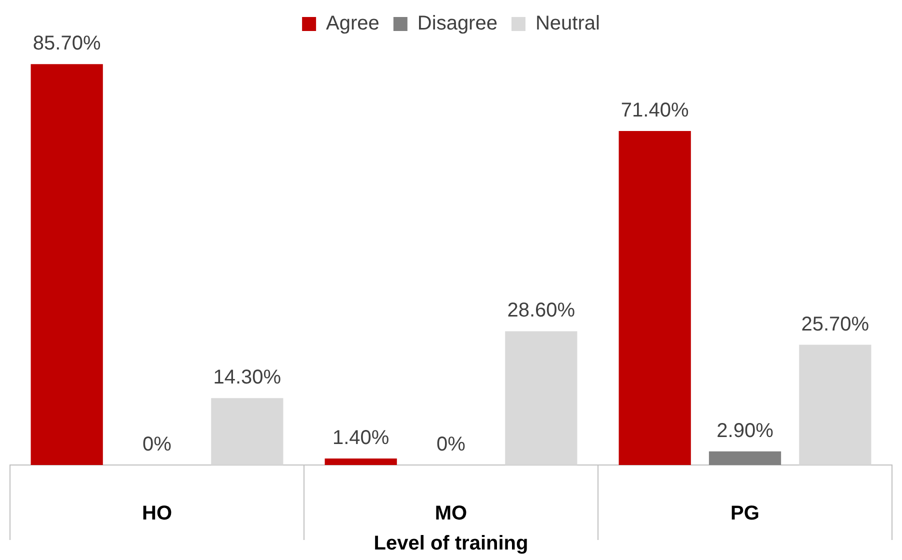  I want to click on data-label: 2.90%, so click(745, 431).